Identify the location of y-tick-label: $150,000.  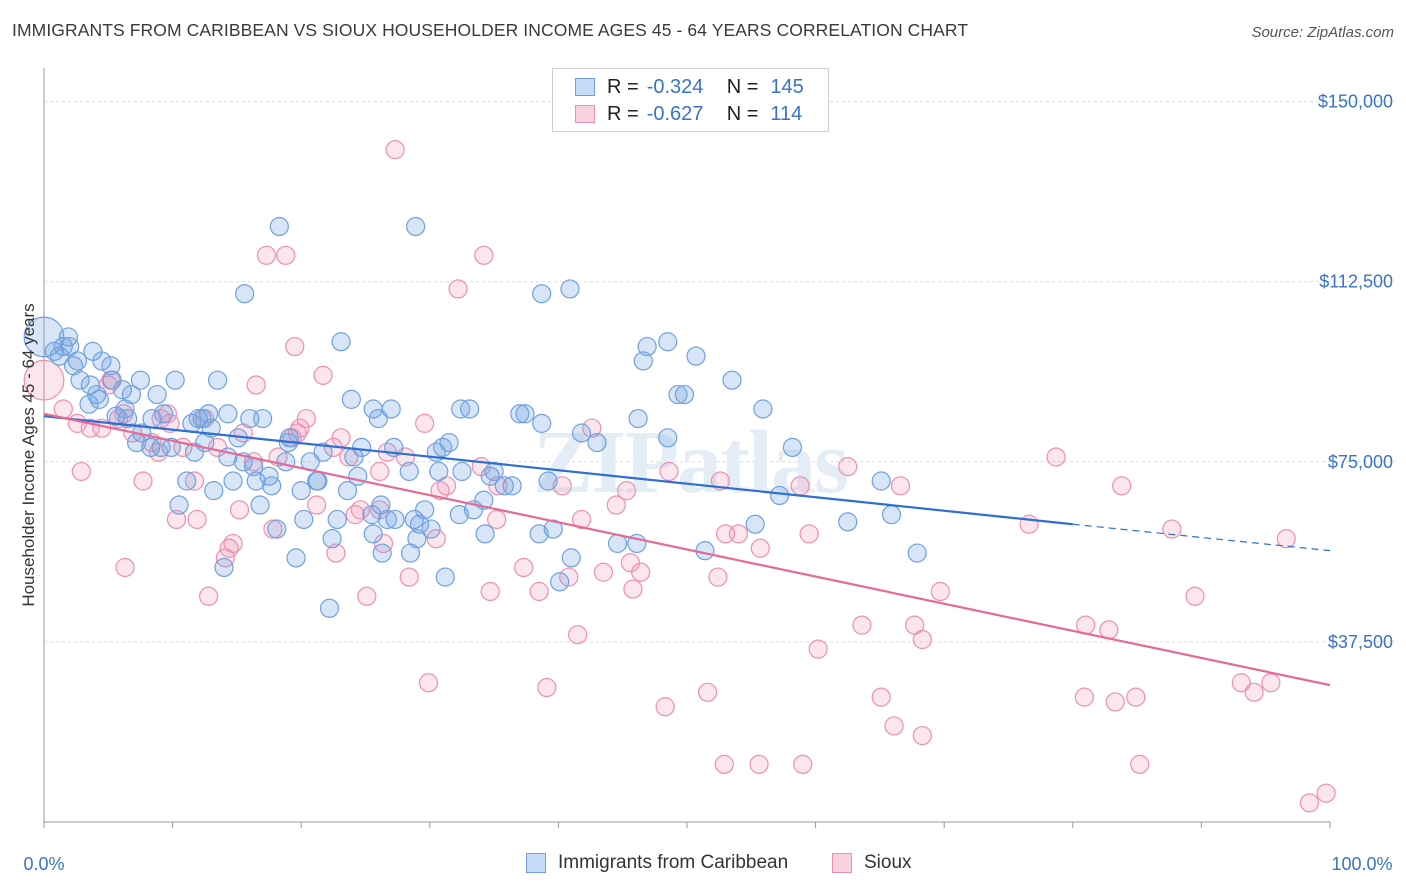
(1355, 102).